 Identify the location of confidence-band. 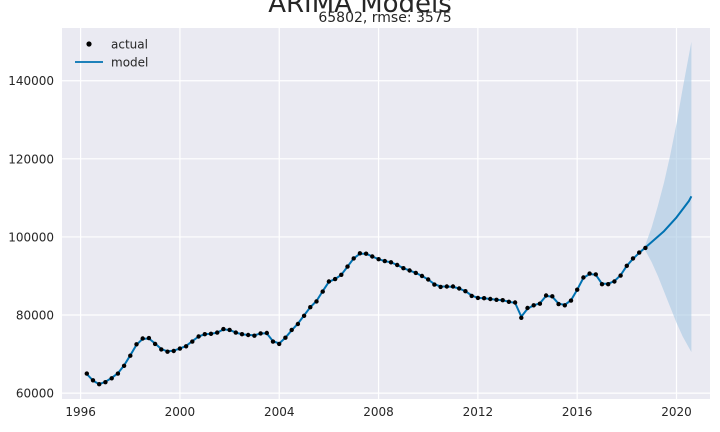
(668, 197).